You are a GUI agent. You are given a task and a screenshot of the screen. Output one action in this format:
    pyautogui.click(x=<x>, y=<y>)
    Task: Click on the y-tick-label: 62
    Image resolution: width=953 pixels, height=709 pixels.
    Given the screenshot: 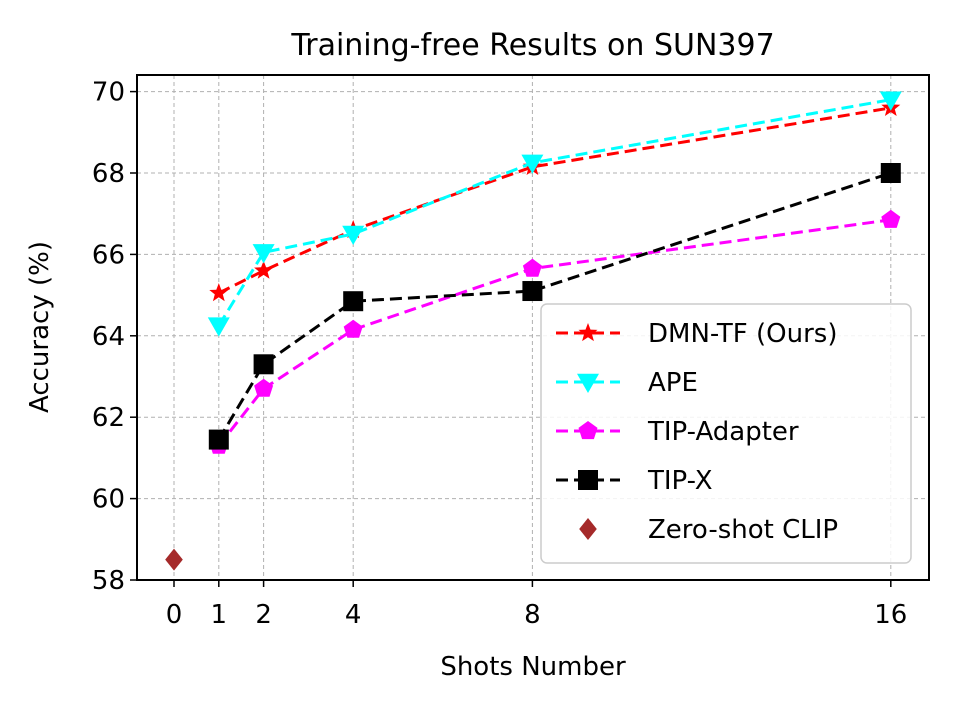 What is the action you would take?
    pyautogui.click(x=108, y=418)
    